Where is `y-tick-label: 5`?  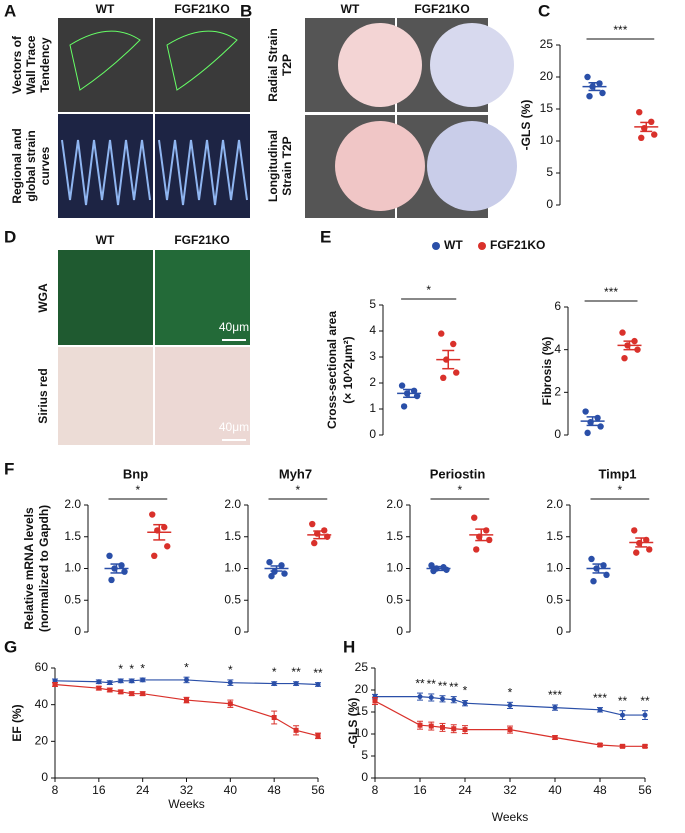
y-tick-label: 5 is located at coordinates (364, 755).